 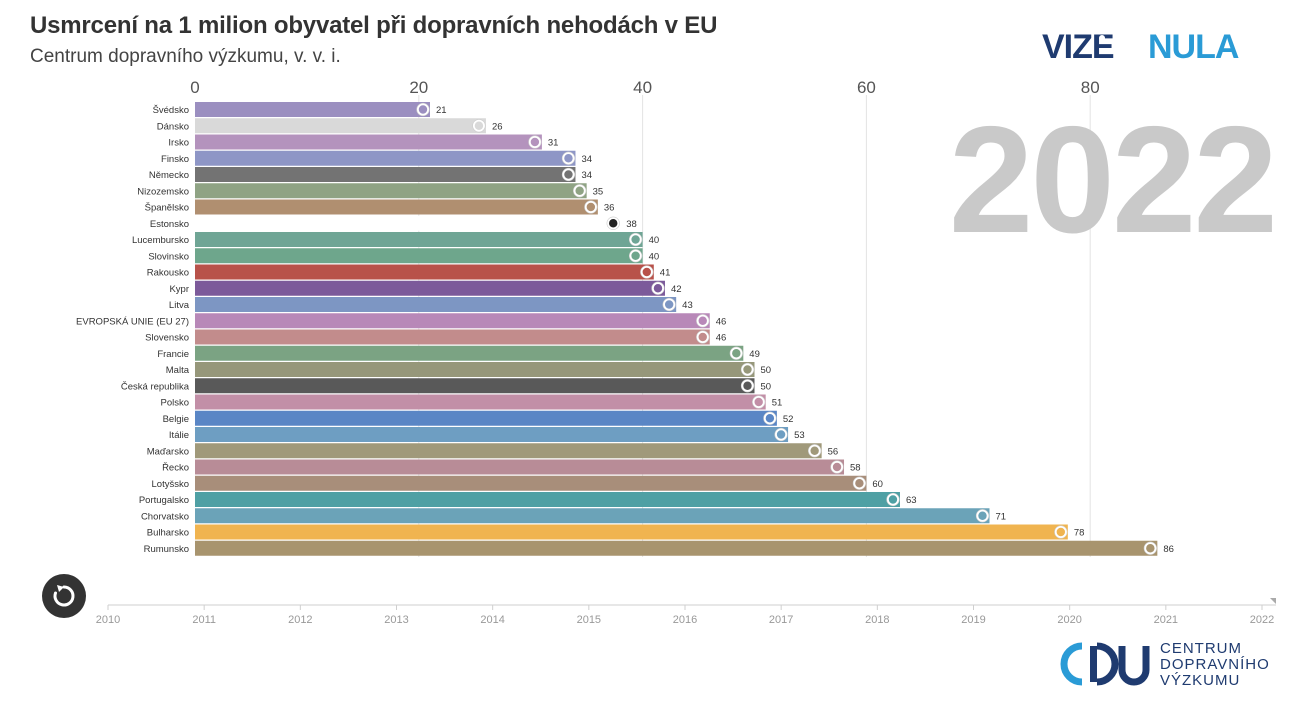 What do you see at coordinates (777, 403) in the screenshot?
I see `value-label: 51` at bounding box center [777, 403].